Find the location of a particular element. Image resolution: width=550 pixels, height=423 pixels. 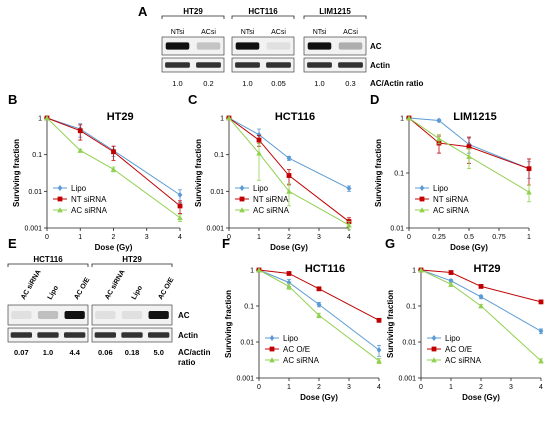

blot-group: LIM1215 NTsi ACsi 1.0 0.3 is located at coordinates (335, 47).